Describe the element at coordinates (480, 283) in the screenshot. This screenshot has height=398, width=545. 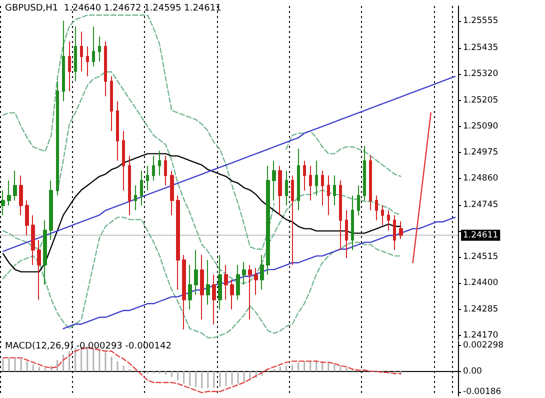
I see `y-tick-label: 1.24400` at that location.